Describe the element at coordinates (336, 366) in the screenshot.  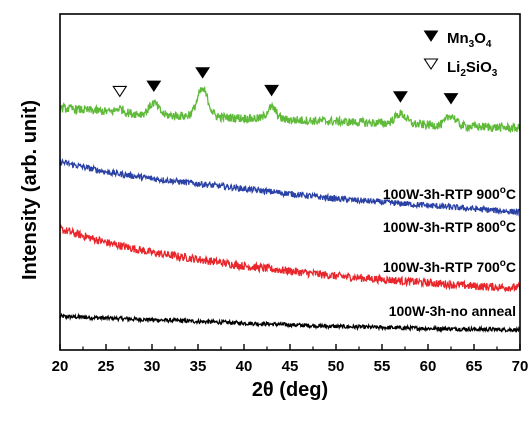
I see `x-tick-label-50: 50` at that location.